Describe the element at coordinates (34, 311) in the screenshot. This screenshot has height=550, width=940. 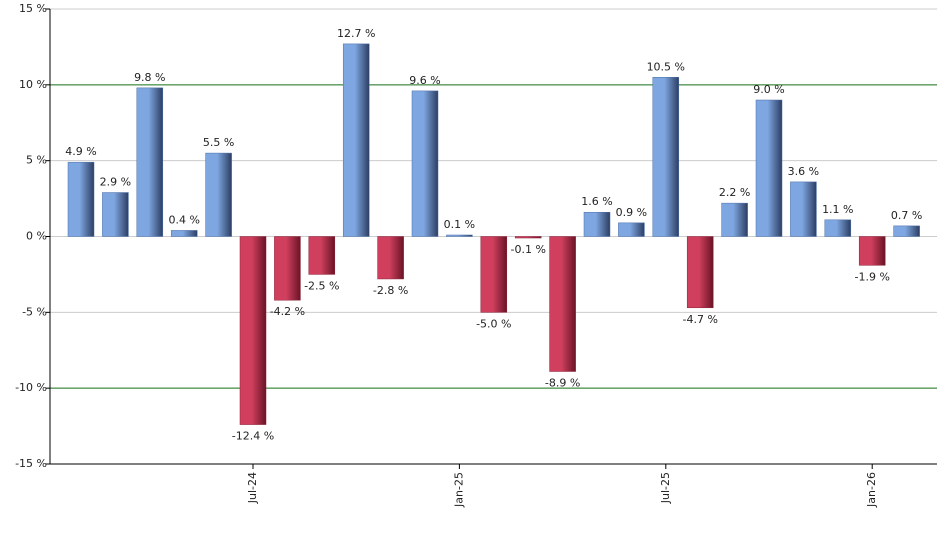
I see `y-tick-label: -5 %` at that location.